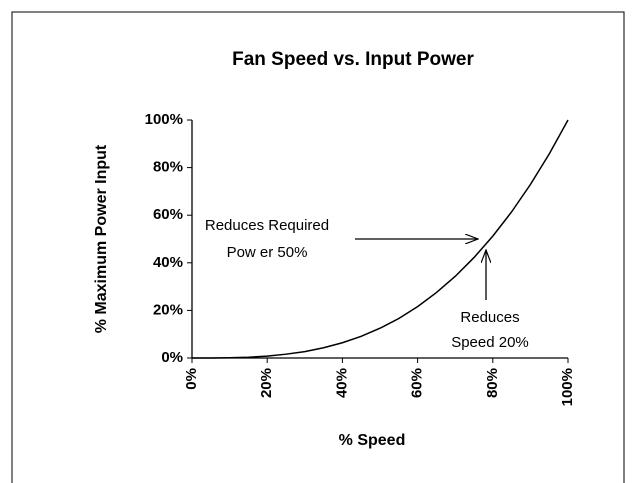 The image size is (636, 483). I want to click on annotation: Reduces Required, so click(267, 225).